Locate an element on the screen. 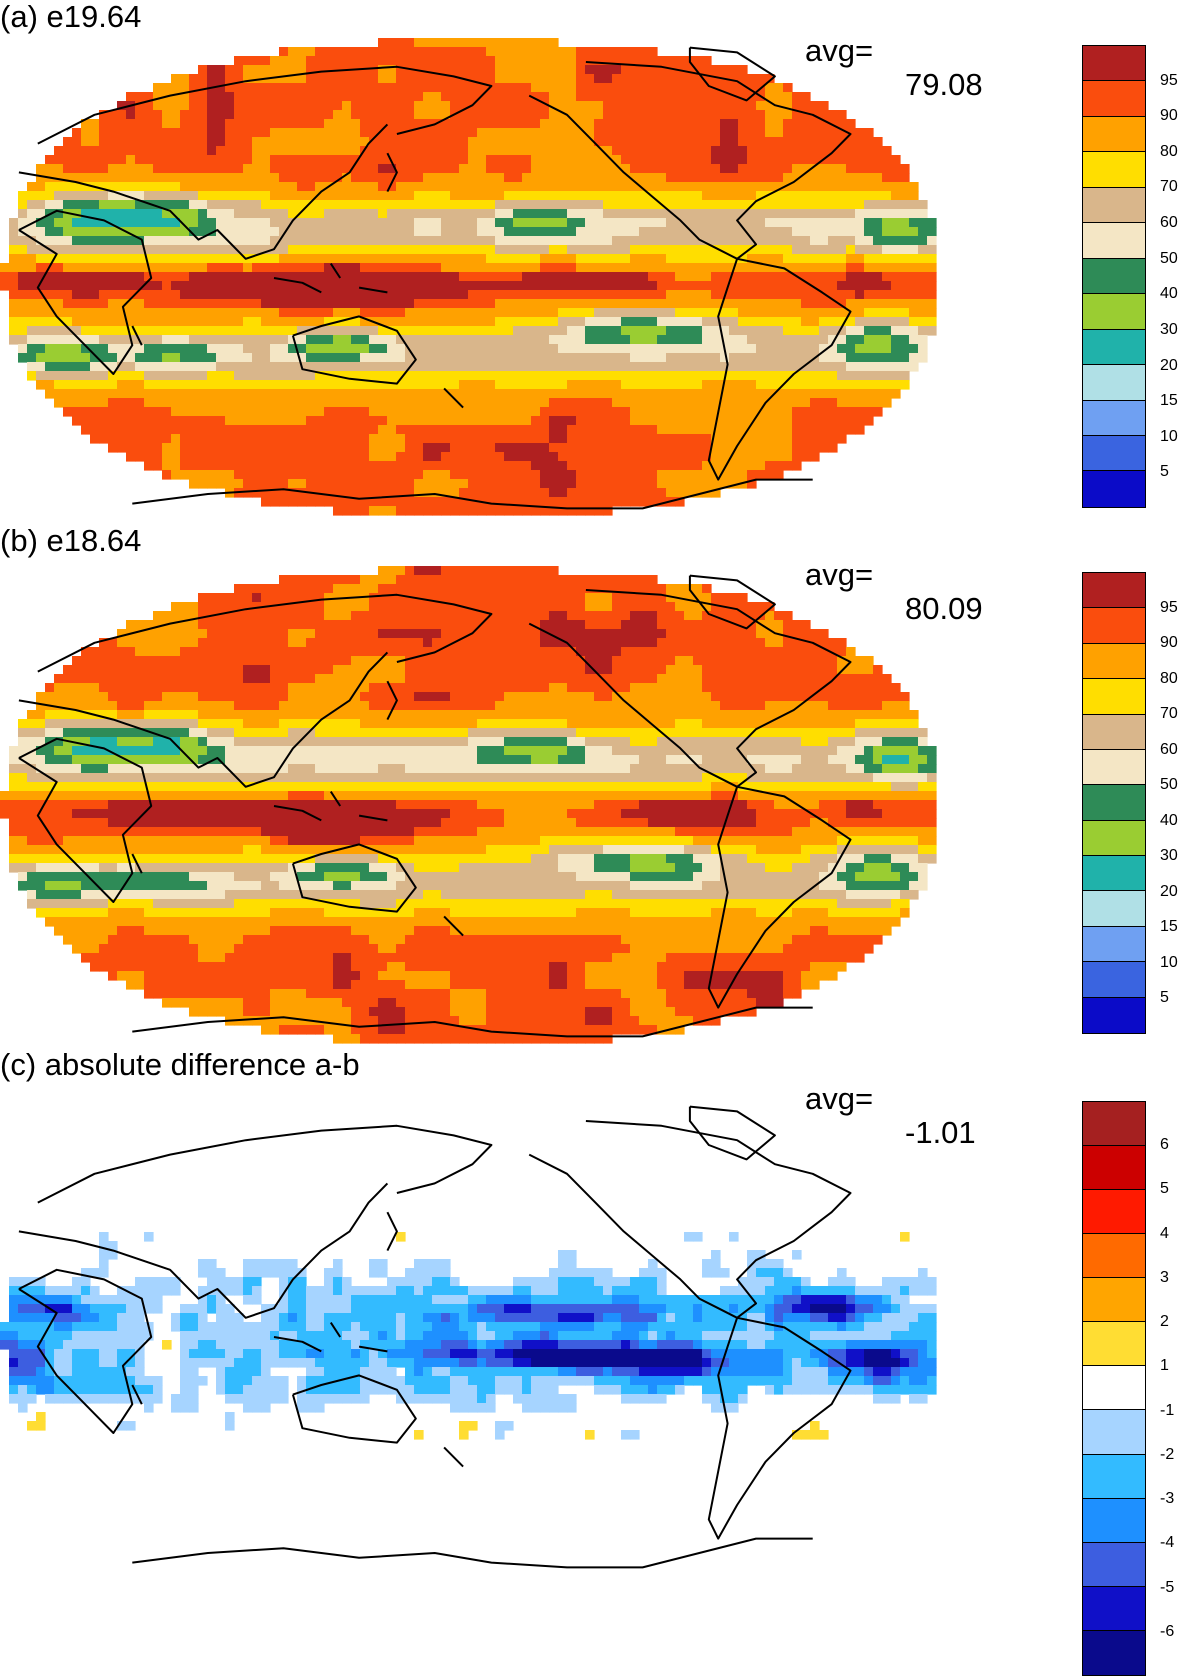 This screenshot has width=1183, height=1677. avg-value: -1.01 is located at coordinates (940, 1132).